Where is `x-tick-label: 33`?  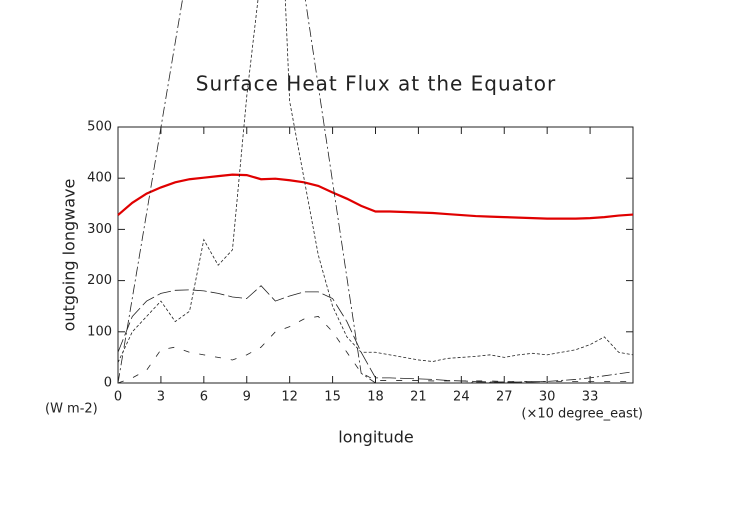
x-tick-label: 33 is located at coordinates (590, 397).